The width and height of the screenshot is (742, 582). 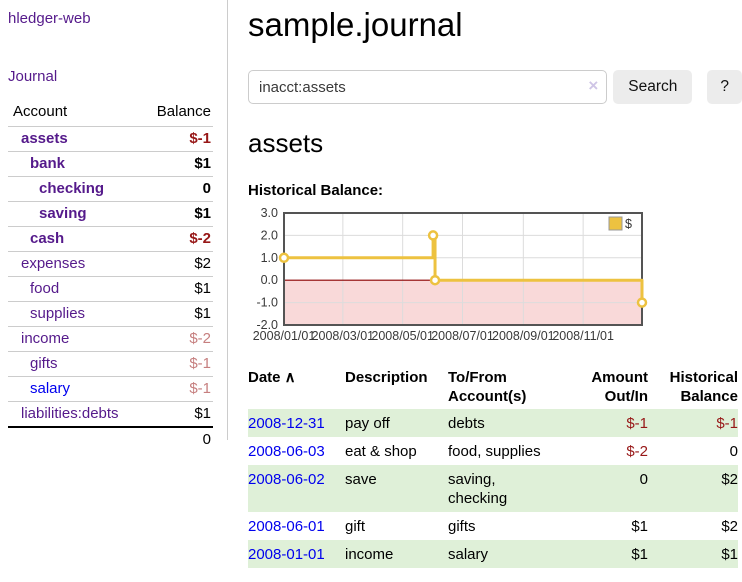 I want to click on search-form: × Search ?, so click(x=495, y=87).